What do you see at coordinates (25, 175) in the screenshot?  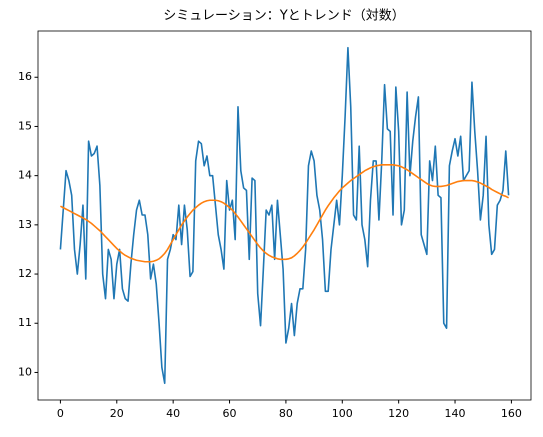 I see `y-tick-label: 14` at bounding box center [25, 175].